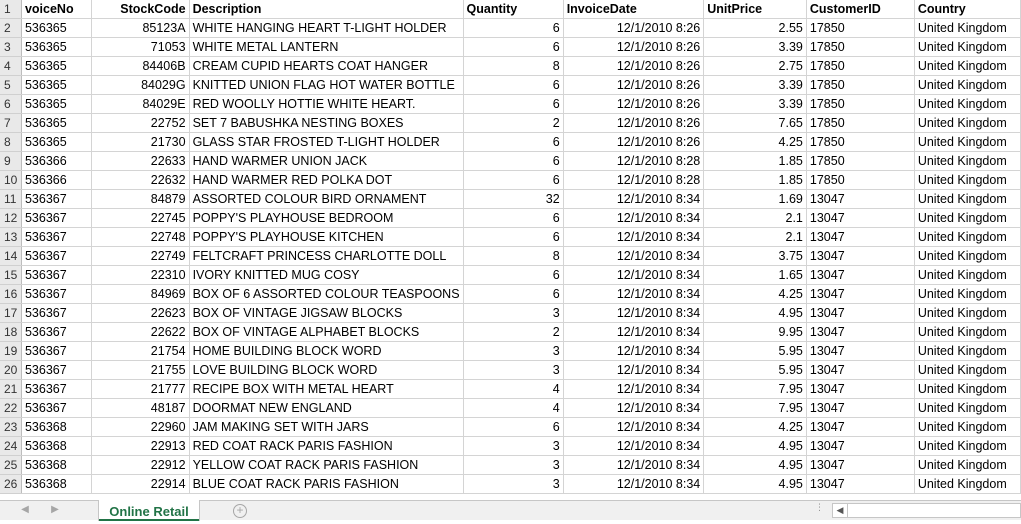 The height and width of the screenshot is (524, 1021). Describe the element at coordinates (326, 294) in the screenshot. I see `table-cell: BOX OF 6 ASSORTED COLOUR TEASPOONS` at that location.